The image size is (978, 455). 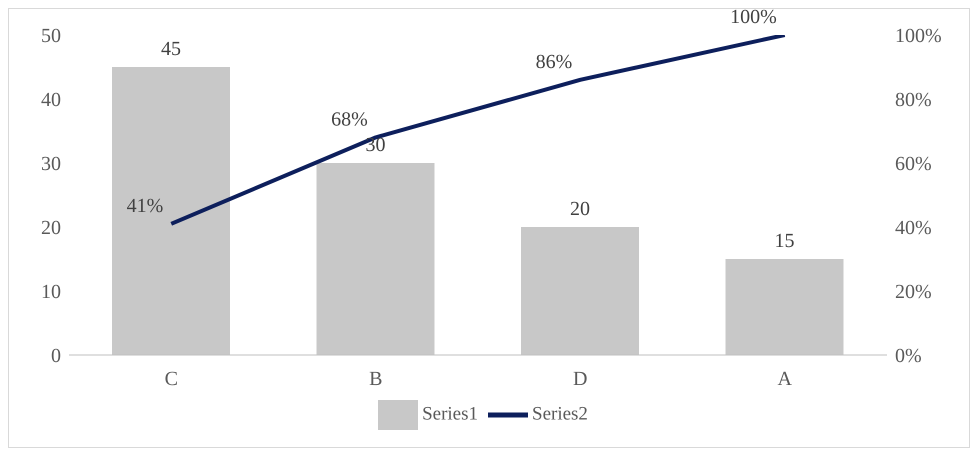 I want to click on y-tick-label: 20, so click(x=51, y=228).